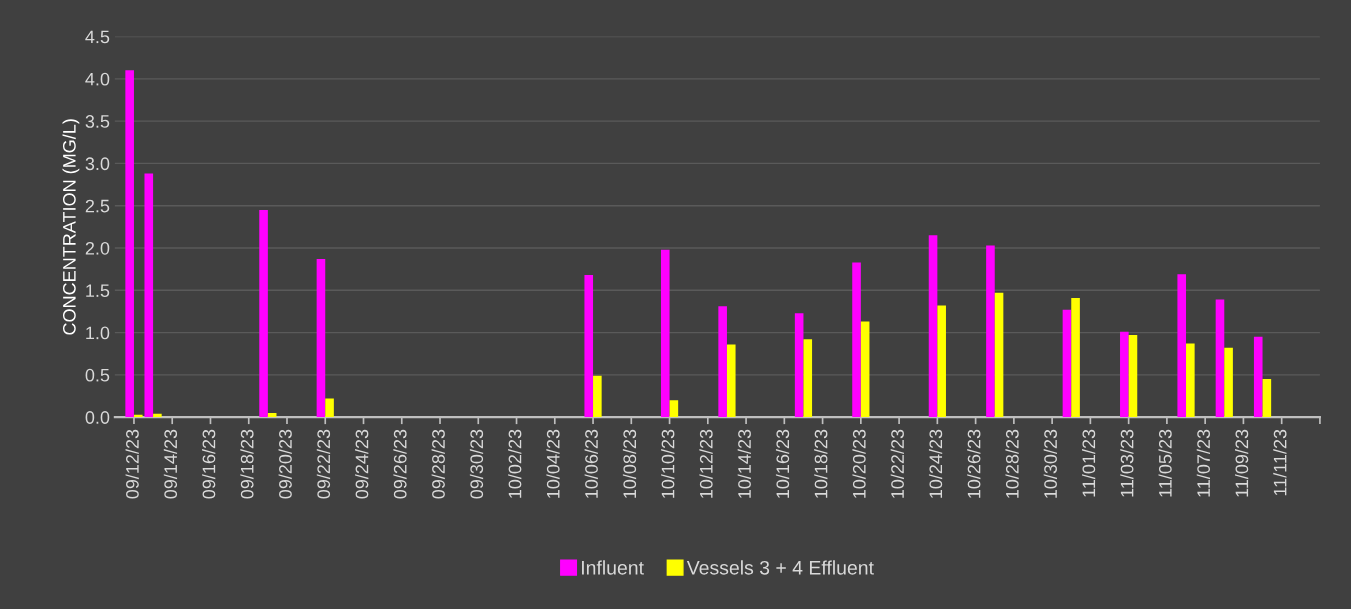  Describe the element at coordinates (132, 464) in the screenshot. I see `x-tick-label: 09/12/23` at that location.